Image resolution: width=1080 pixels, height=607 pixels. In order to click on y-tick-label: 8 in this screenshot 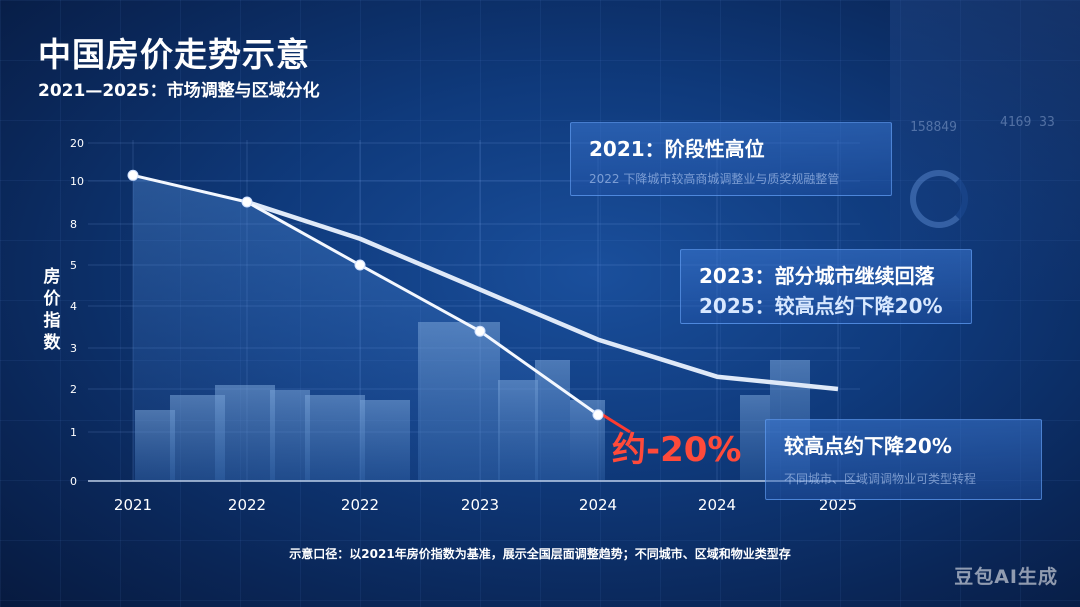, I will do `click(73, 224)`.